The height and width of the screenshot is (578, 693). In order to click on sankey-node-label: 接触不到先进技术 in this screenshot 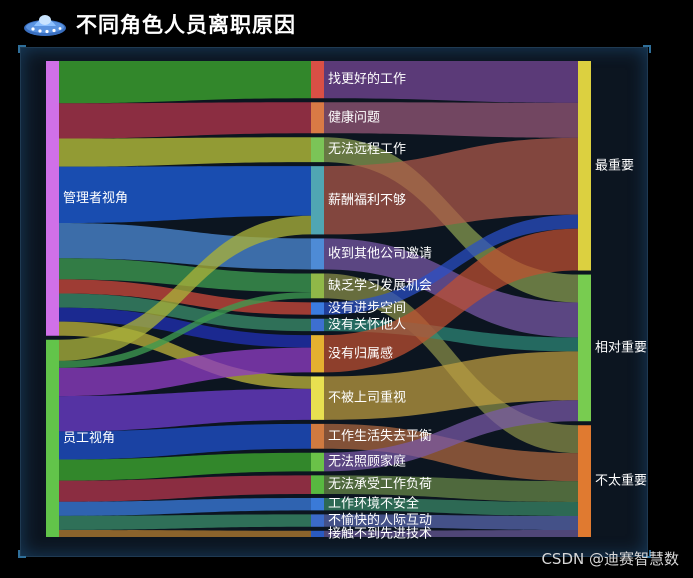, I will do `click(380, 533)`.